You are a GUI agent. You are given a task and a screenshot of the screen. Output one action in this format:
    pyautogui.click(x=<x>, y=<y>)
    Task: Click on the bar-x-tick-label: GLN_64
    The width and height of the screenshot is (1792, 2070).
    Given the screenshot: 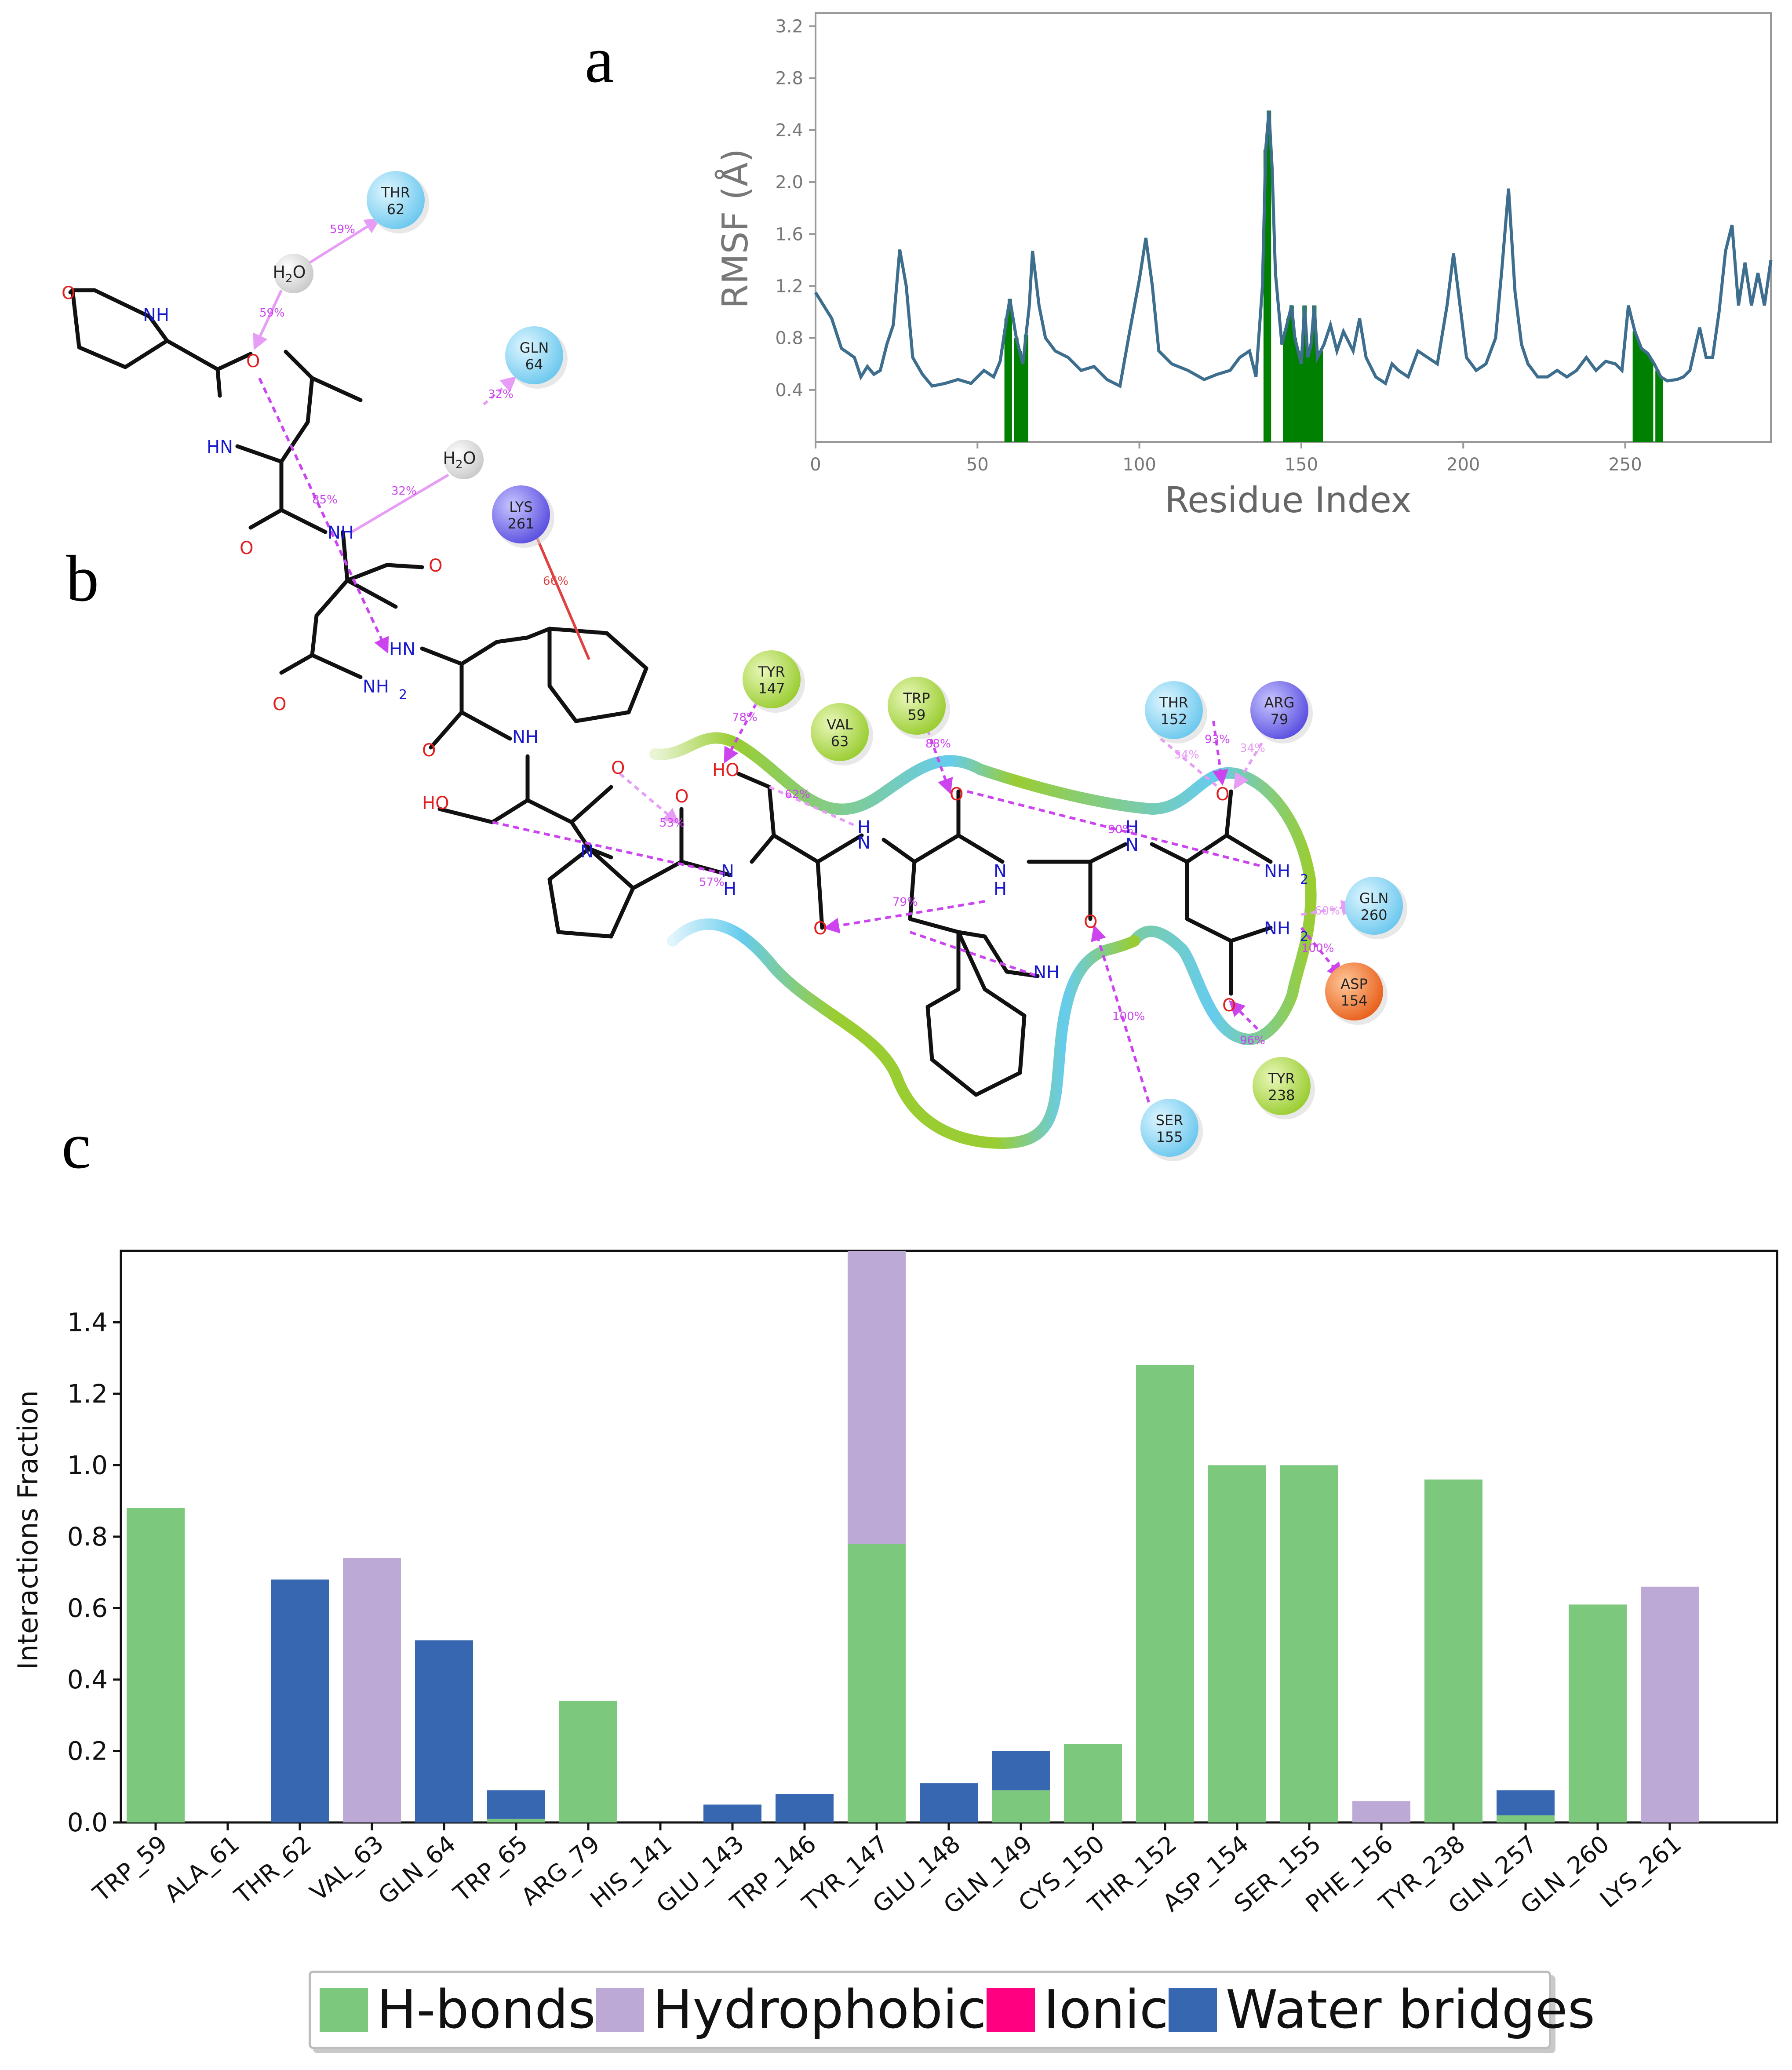 What is the action you would take?
    pyautogui.click(x=417, y=1870)
    